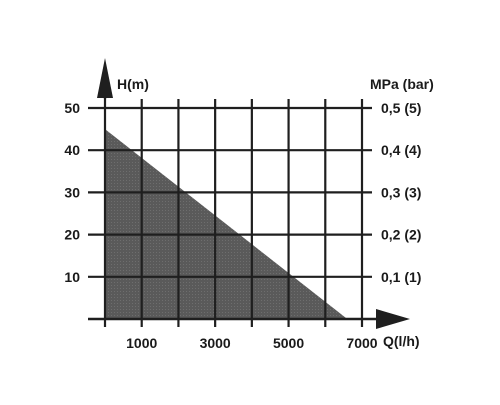 The height and width of the screenshot is (405, 500). I want to click on y2-tick-label: 0,1 (1), so click(401, 277).